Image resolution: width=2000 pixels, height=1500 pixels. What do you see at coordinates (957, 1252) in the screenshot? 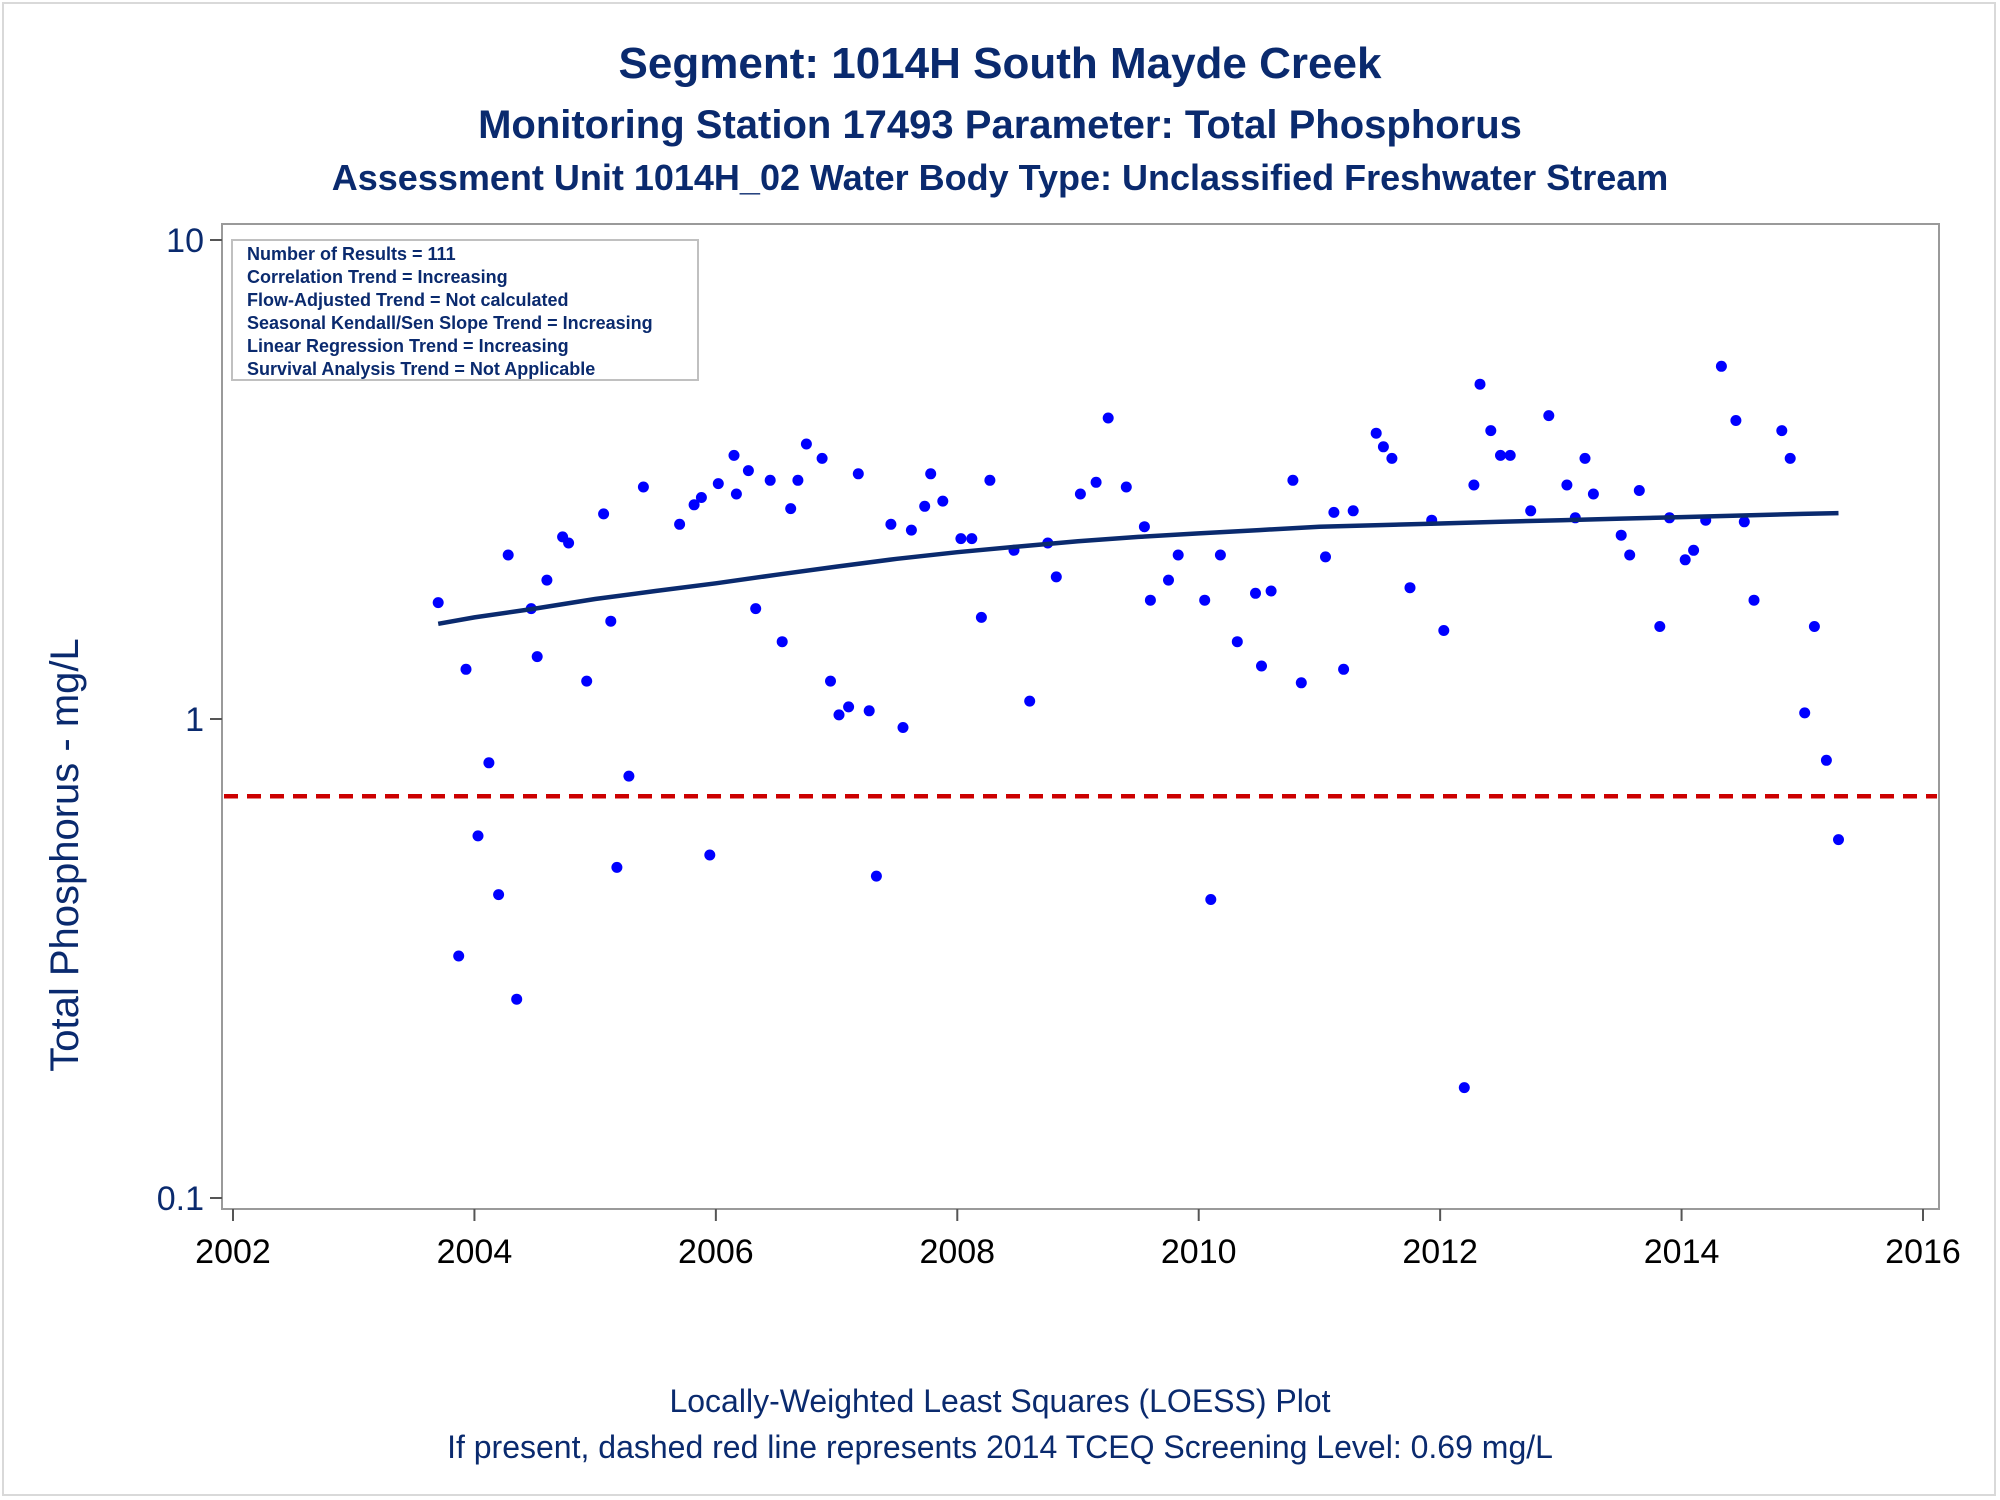
I see `x-tick-label: 2008` at bounding box center [957, 1252].